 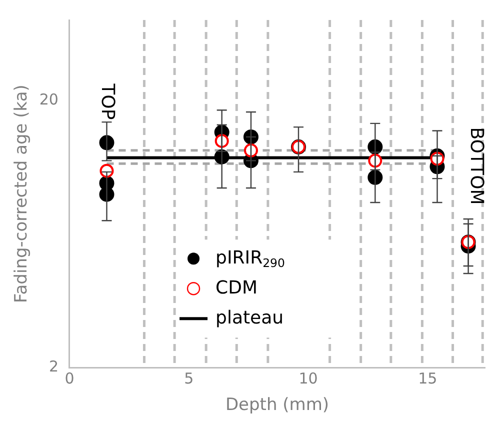 I want to click on x-tick-label: 15, so click(x=428, y=378).